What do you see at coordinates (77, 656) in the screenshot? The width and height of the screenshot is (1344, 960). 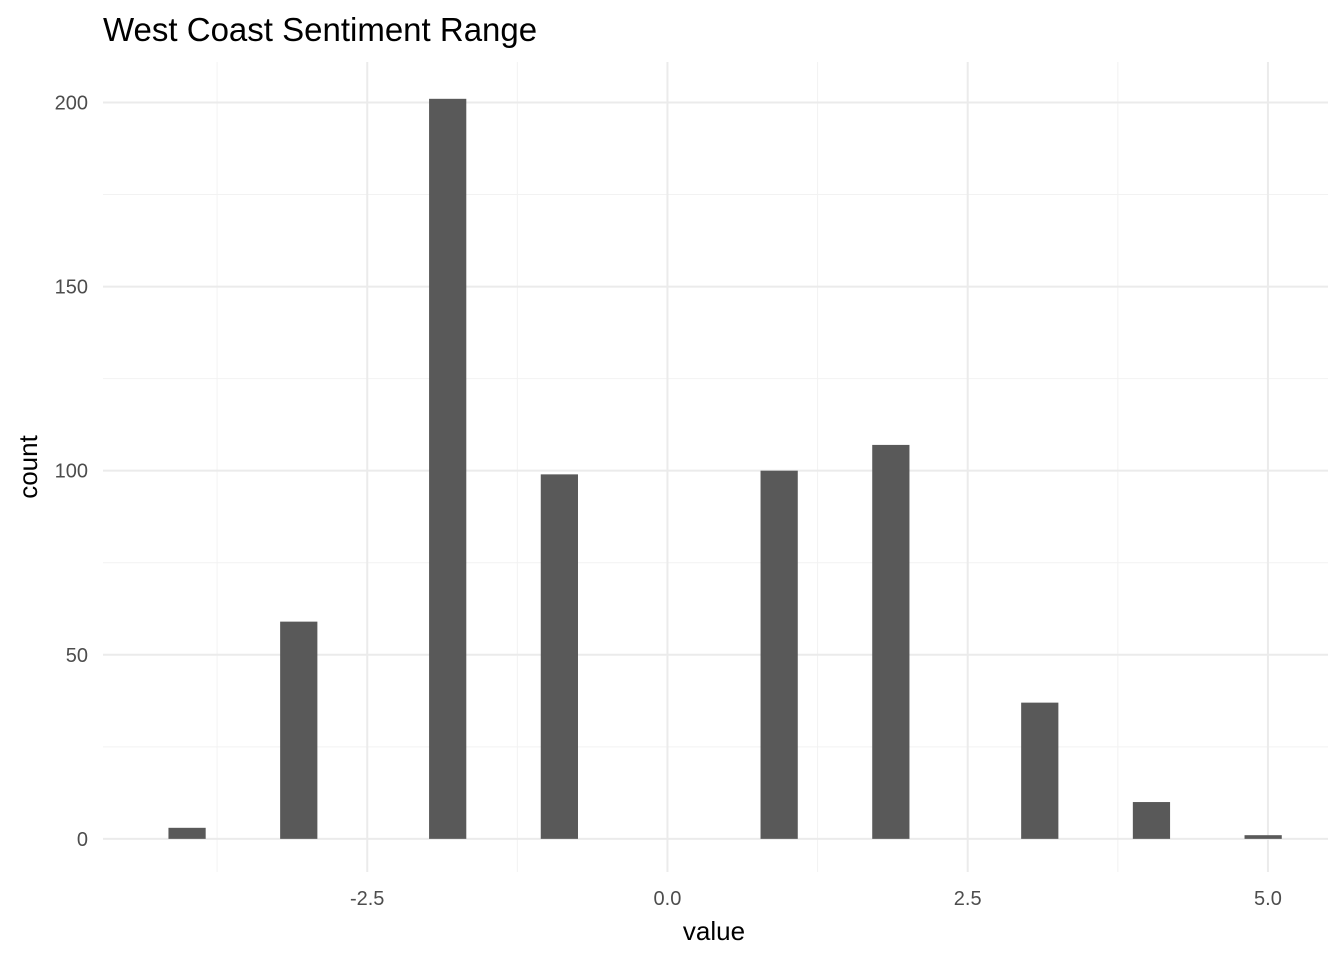 I see `y-tick-label: 50` at bounding box center [77, 656].